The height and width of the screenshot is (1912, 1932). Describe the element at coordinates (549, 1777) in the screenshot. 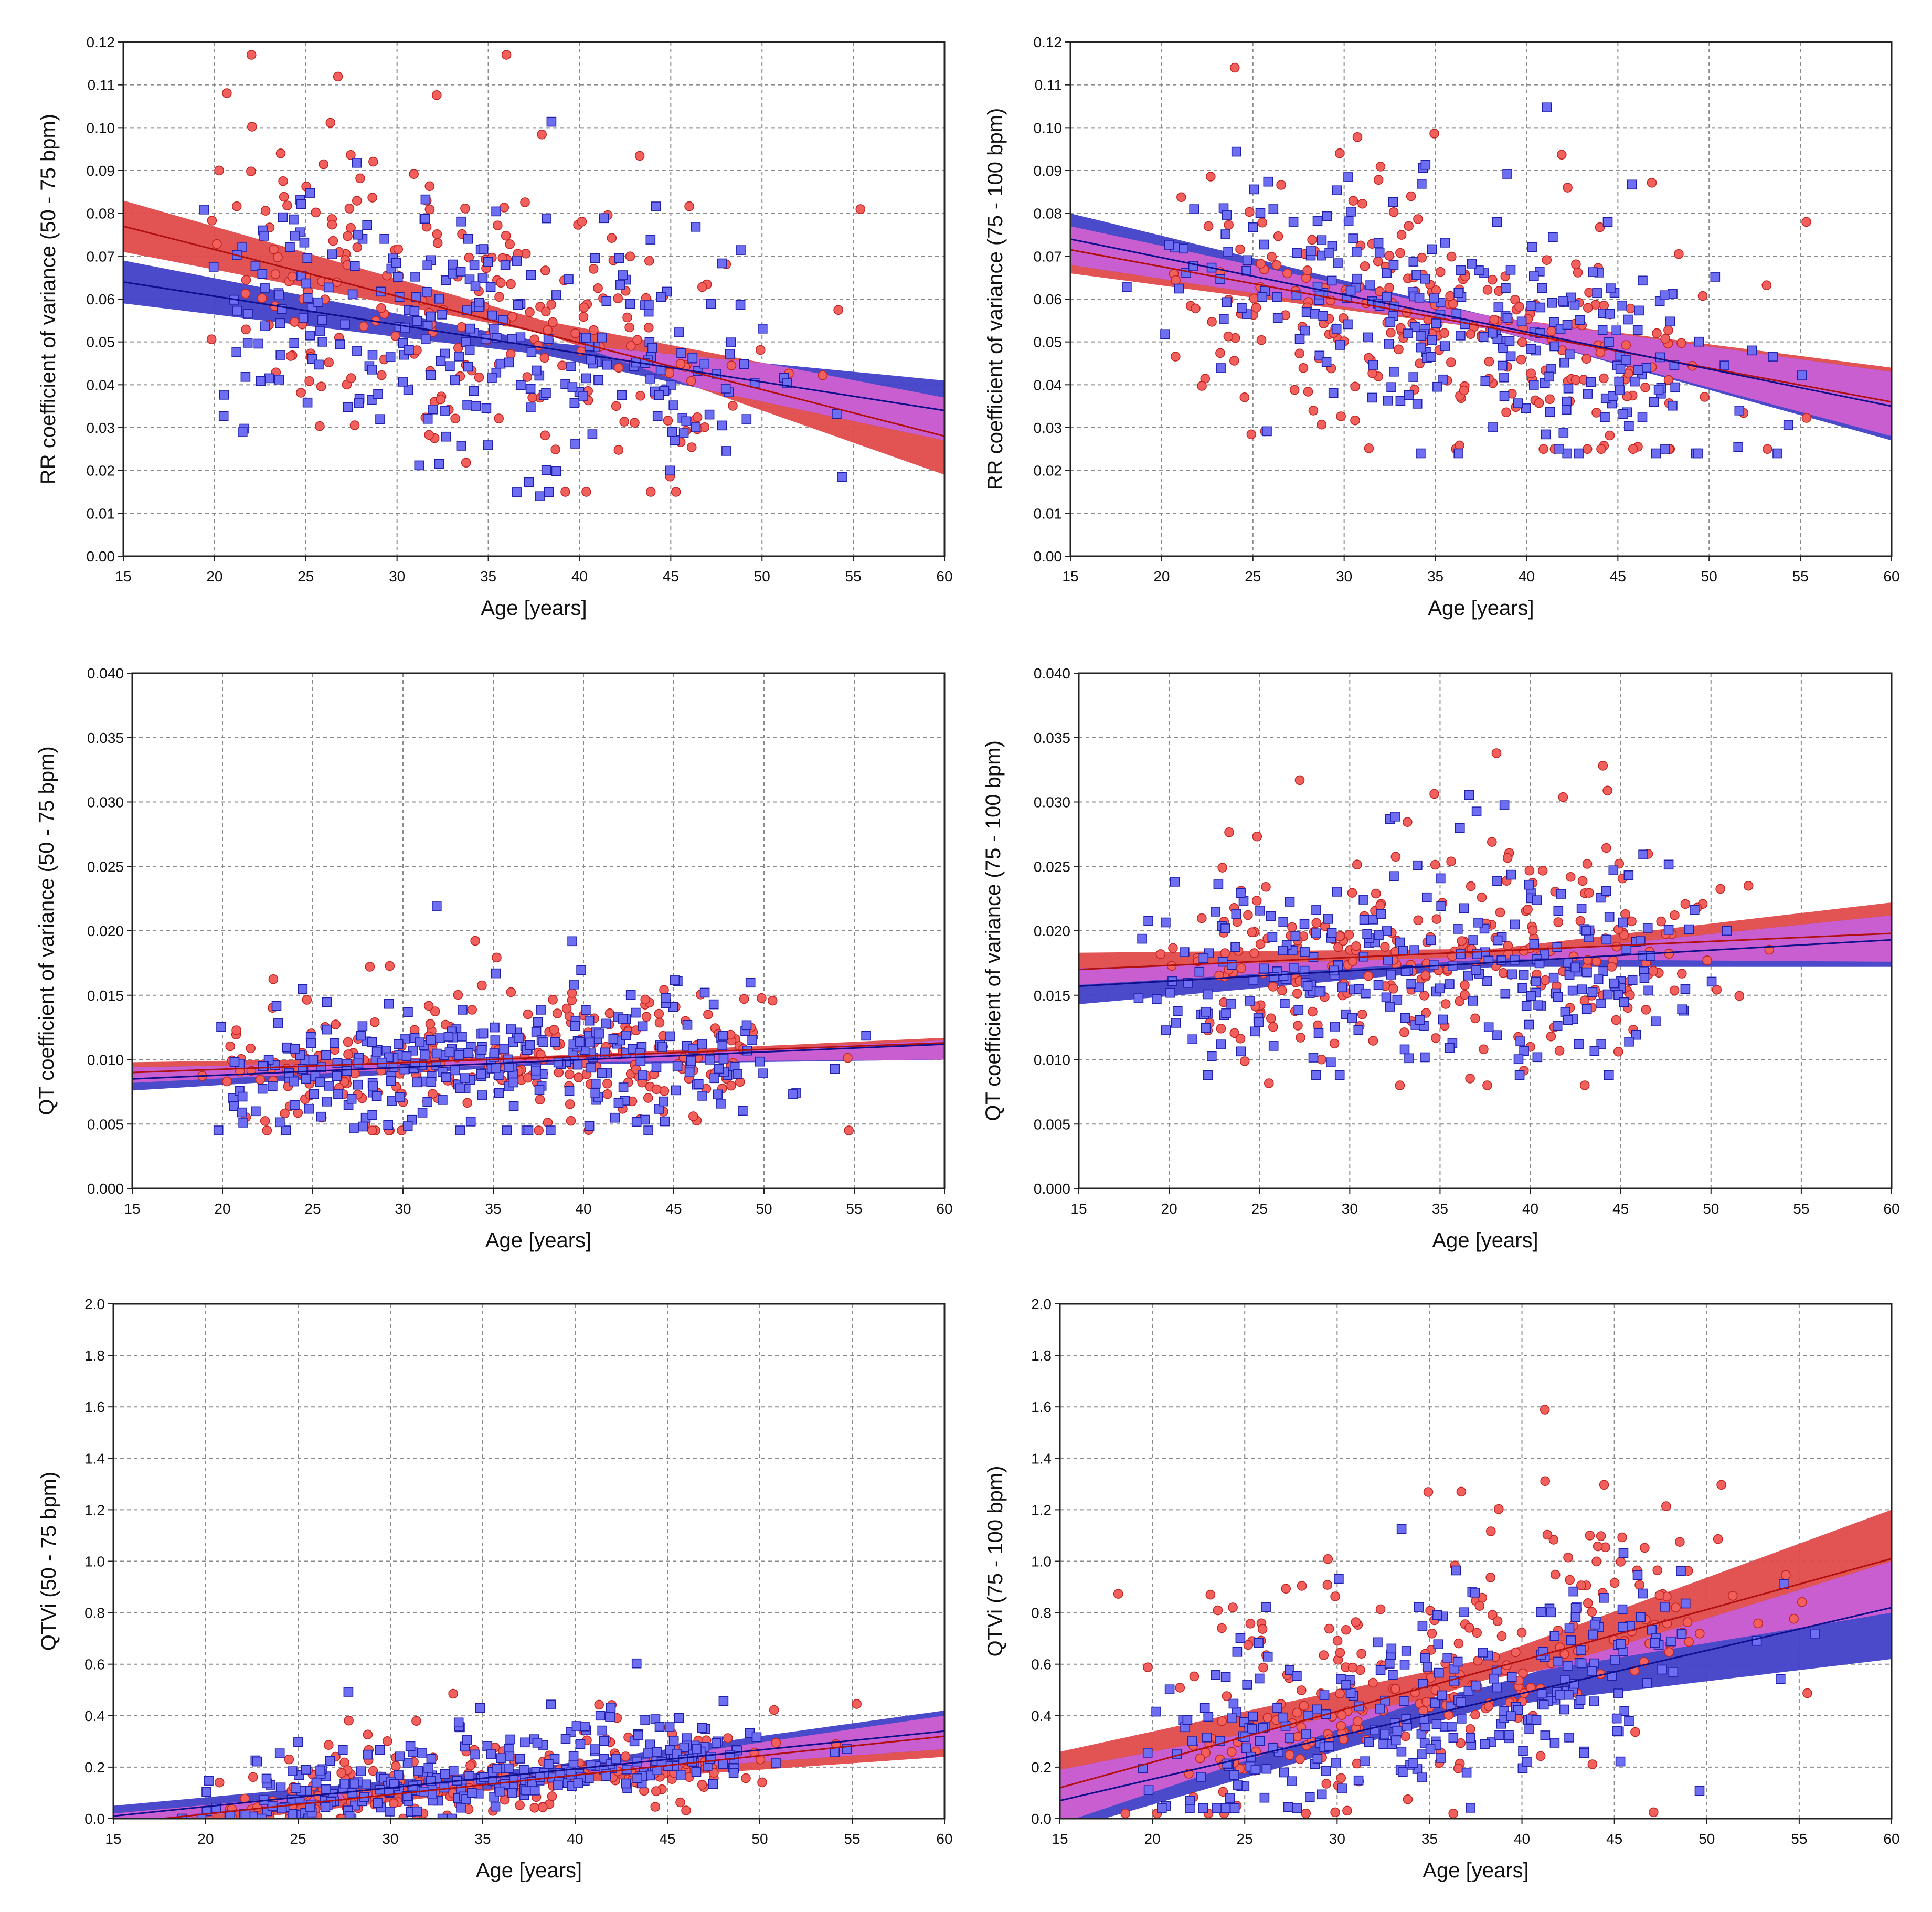

I see `female-regression-line` at that location.